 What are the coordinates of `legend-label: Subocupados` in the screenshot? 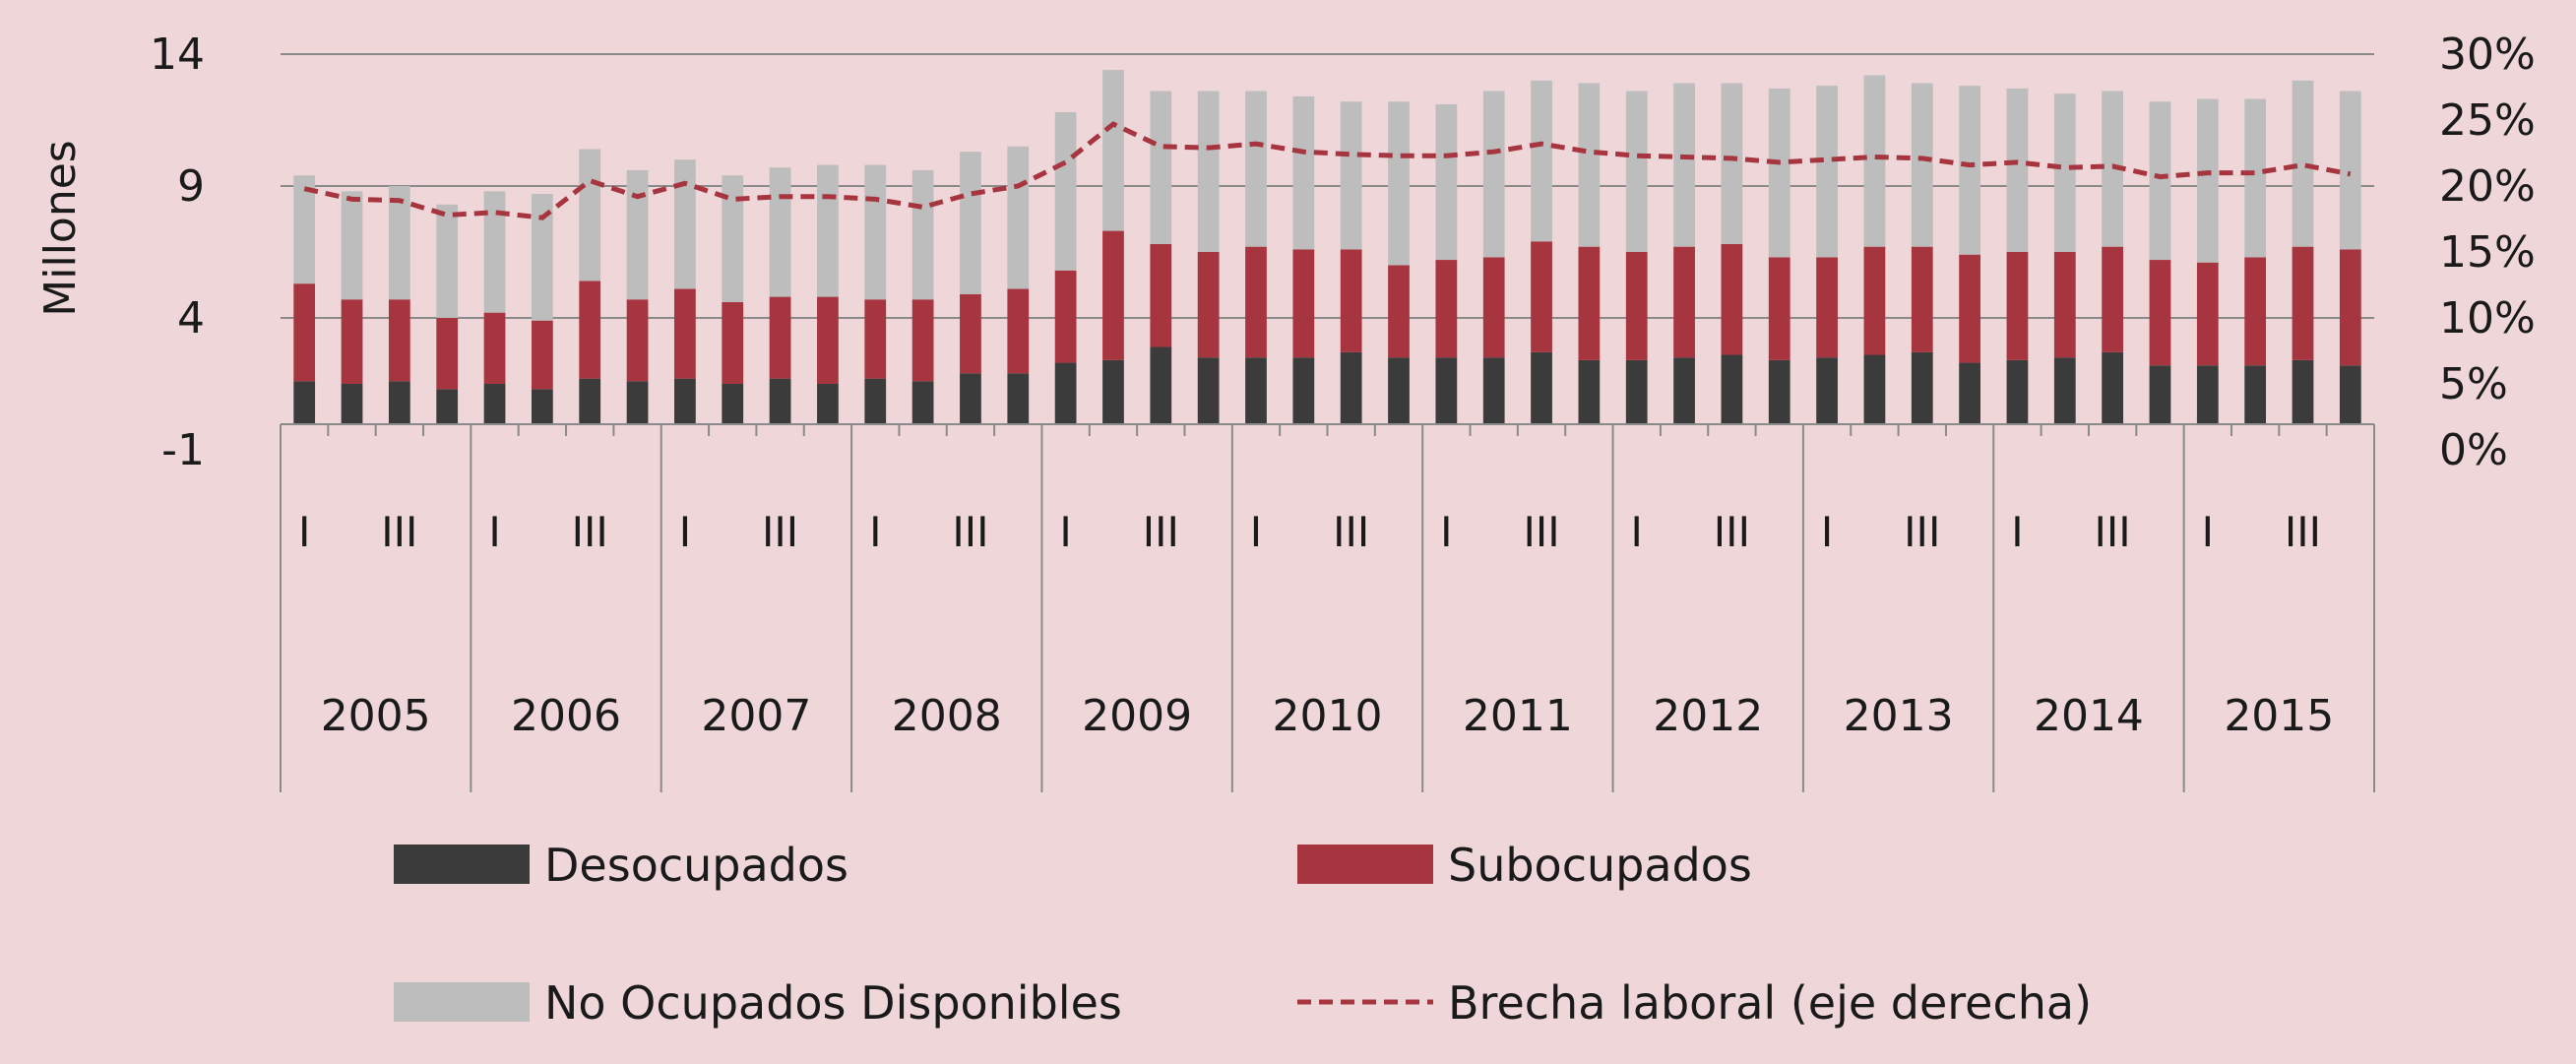 It's located at (1600, 865).